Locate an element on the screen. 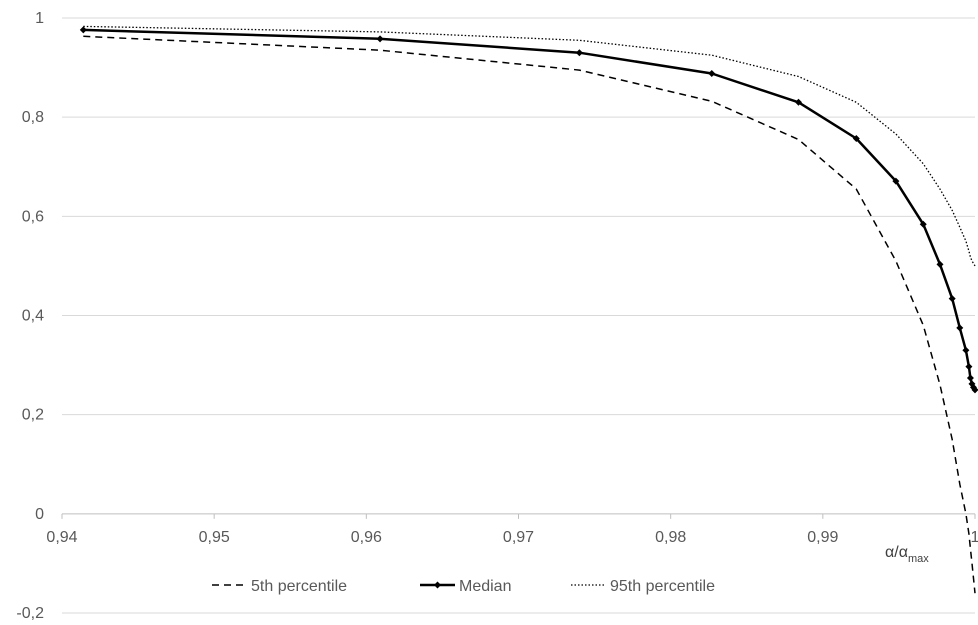 The image size is (978, 625). x-axis-title-base: α/α is located at coordinates (896, 552).